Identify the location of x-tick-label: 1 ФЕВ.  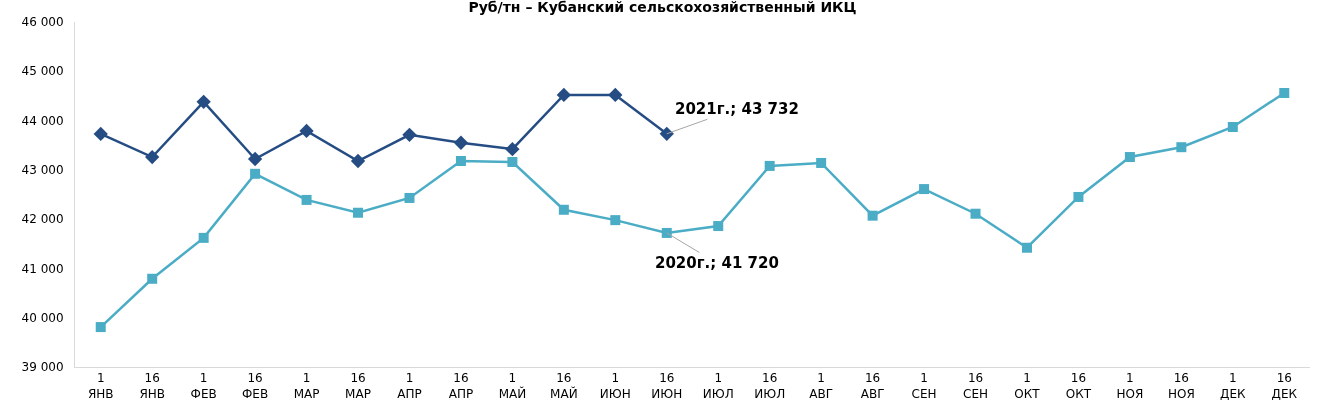
(203, 386).